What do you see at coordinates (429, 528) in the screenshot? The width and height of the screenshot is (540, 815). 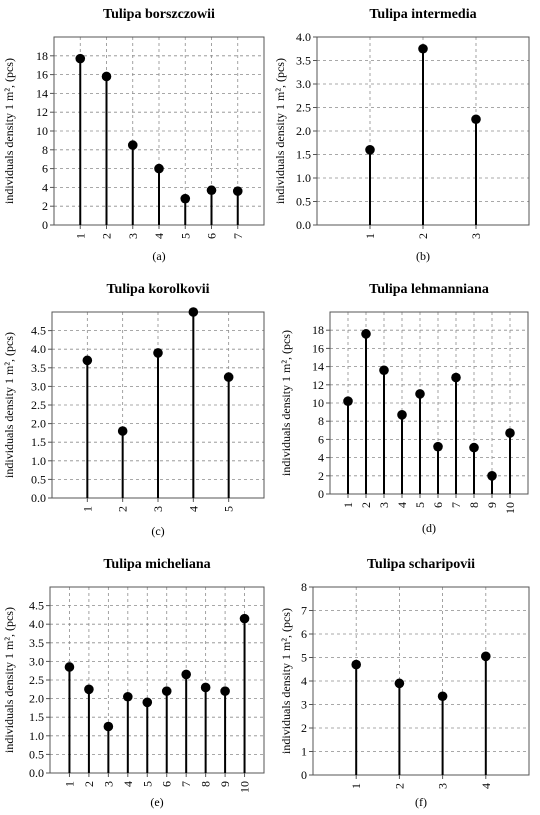 I see `panel-label: (d)` at bounding box center [429, 528].